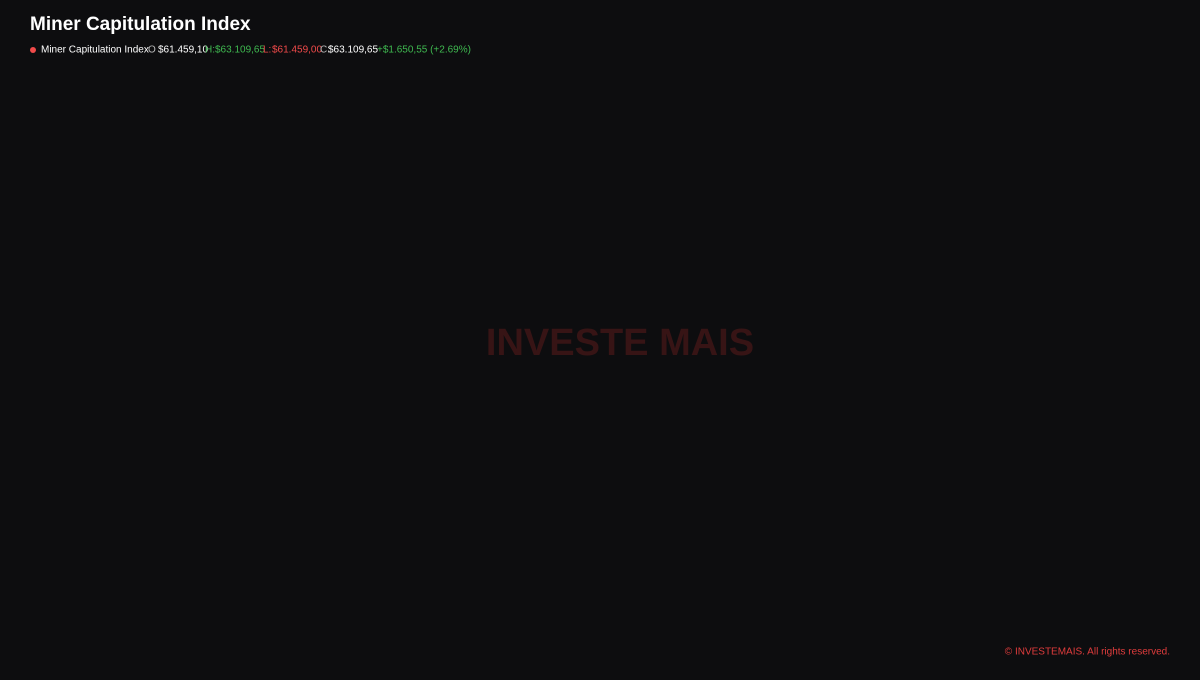 The image size is (1200, 680). I want to click on legend-change: +$1.650,55 (+2.69%), so click(424, 50).